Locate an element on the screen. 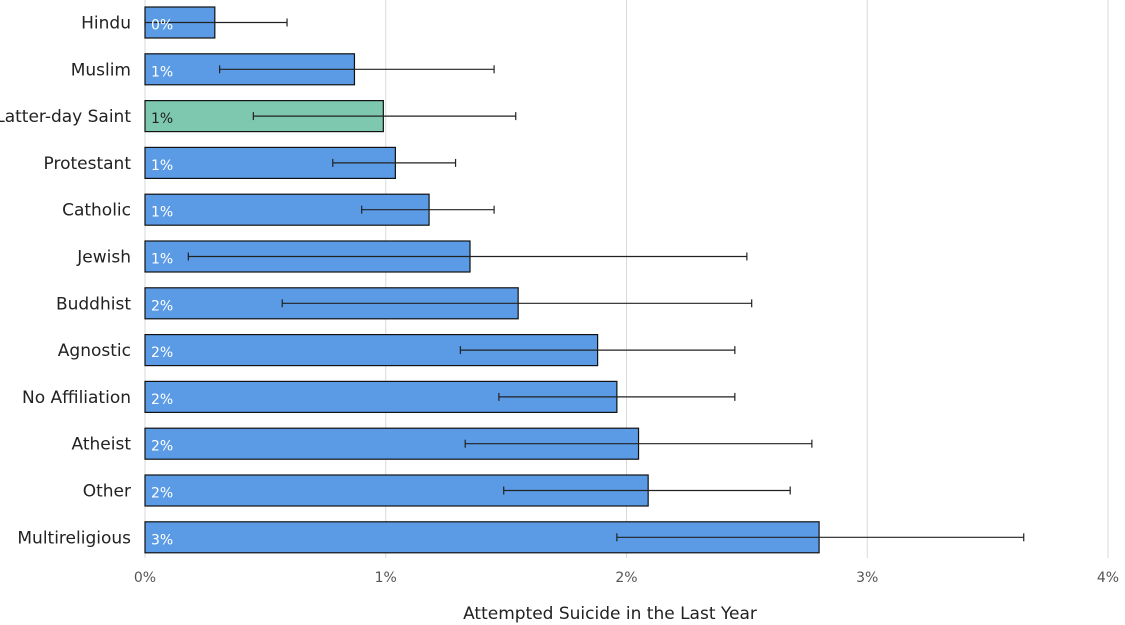  category-label: No Affiliation is located at coordinates (76, 398).